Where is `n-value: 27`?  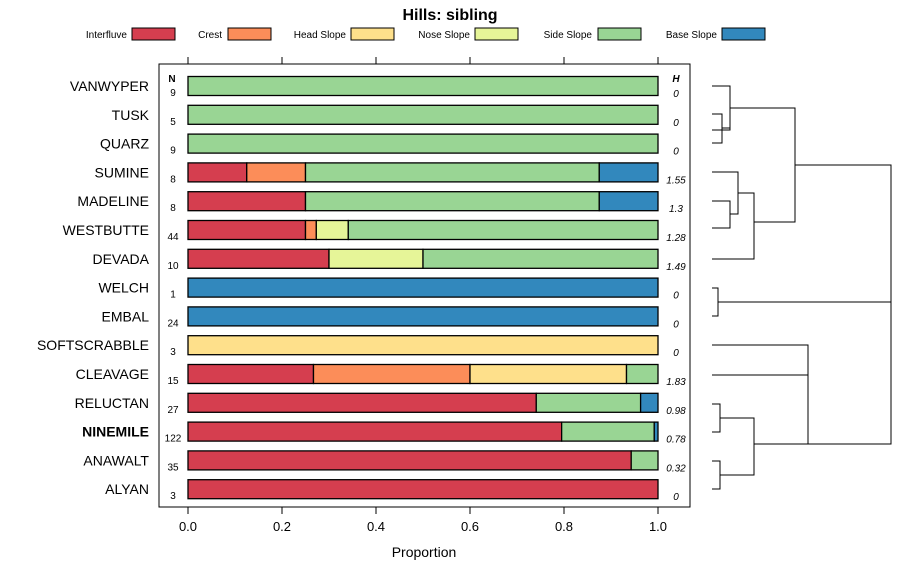
n-value: 27 is located at coordinates (173, 410).